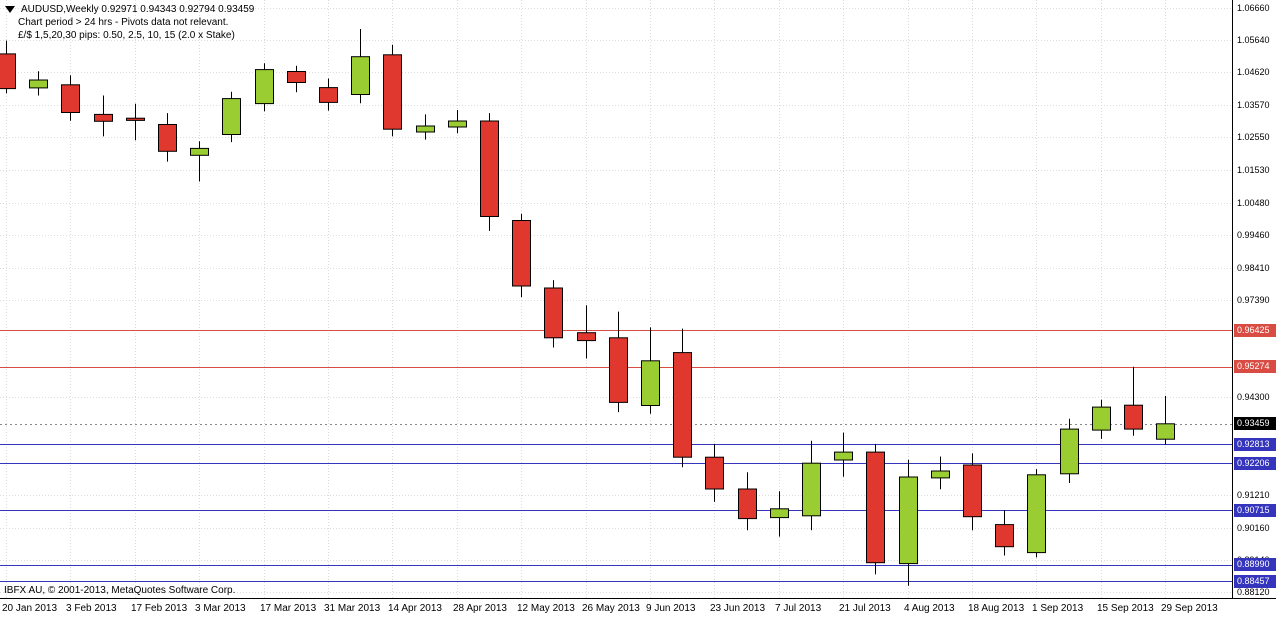 The height and width of the screenshot is (619, 1276). Describe the element at coordinates (1253, 397) in the screenshot. I see `y-axis-tick-label: 0.94300` at that location.